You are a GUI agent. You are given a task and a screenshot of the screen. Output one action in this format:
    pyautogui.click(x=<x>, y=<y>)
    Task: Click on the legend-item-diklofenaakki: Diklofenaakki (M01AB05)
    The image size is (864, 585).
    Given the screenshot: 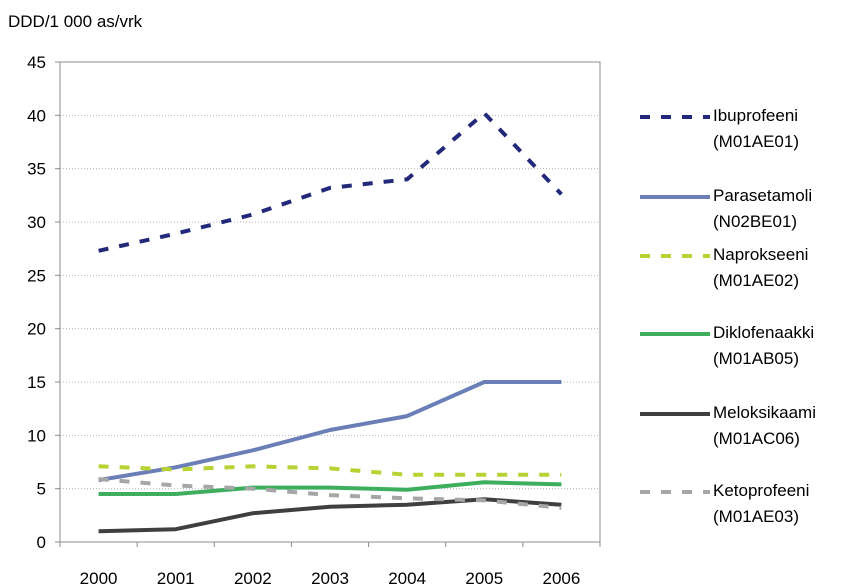 What is the action you would take?
    pyautogui.click(x=752, y=348)
    